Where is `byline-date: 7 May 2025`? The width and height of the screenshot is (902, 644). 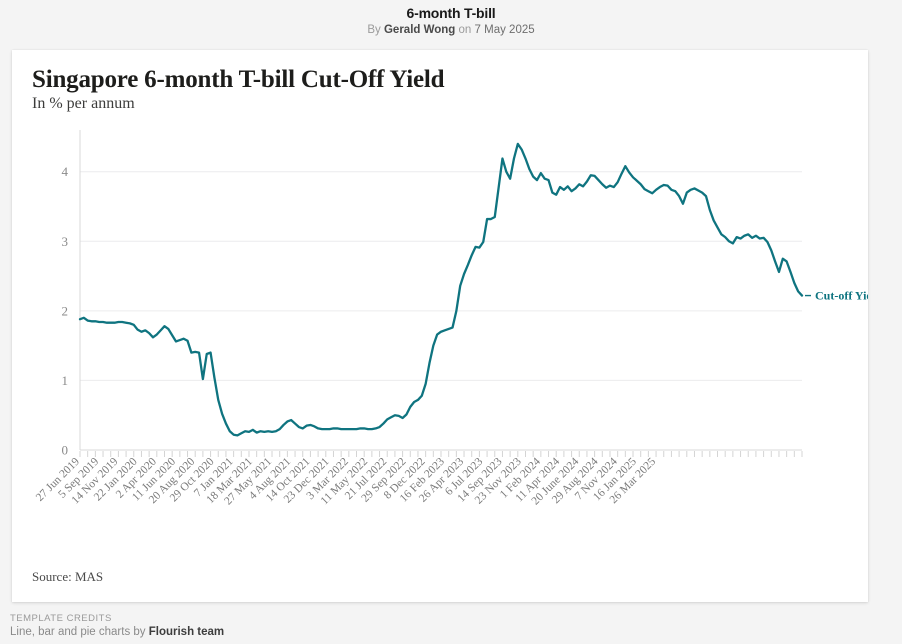 byline-date: 7 May 2025 is located at coordinates (504, 30).